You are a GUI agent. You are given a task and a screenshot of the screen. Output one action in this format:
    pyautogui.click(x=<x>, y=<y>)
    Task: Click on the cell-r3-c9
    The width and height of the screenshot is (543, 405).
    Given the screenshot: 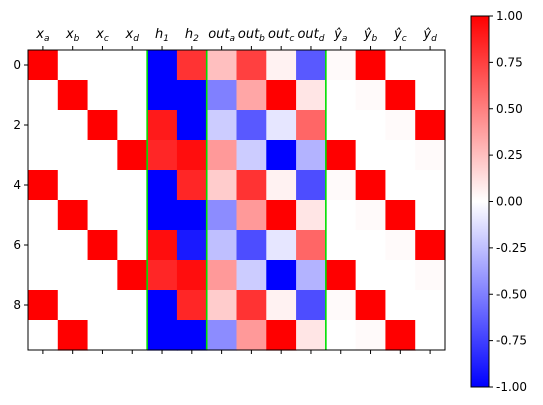 What is the action you would take?
    pyautogui.click(x=311, y=155)
    